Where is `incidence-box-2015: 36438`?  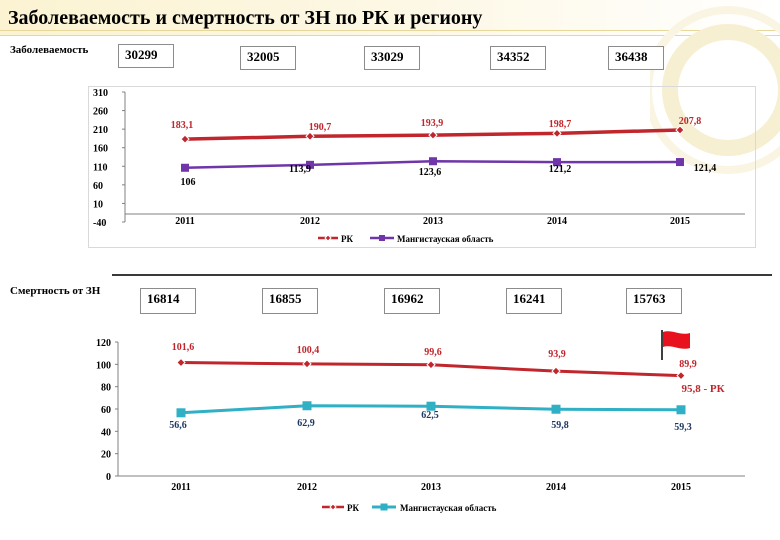
incidence-box-2015: 36438 is located at coordinates (636, 58).